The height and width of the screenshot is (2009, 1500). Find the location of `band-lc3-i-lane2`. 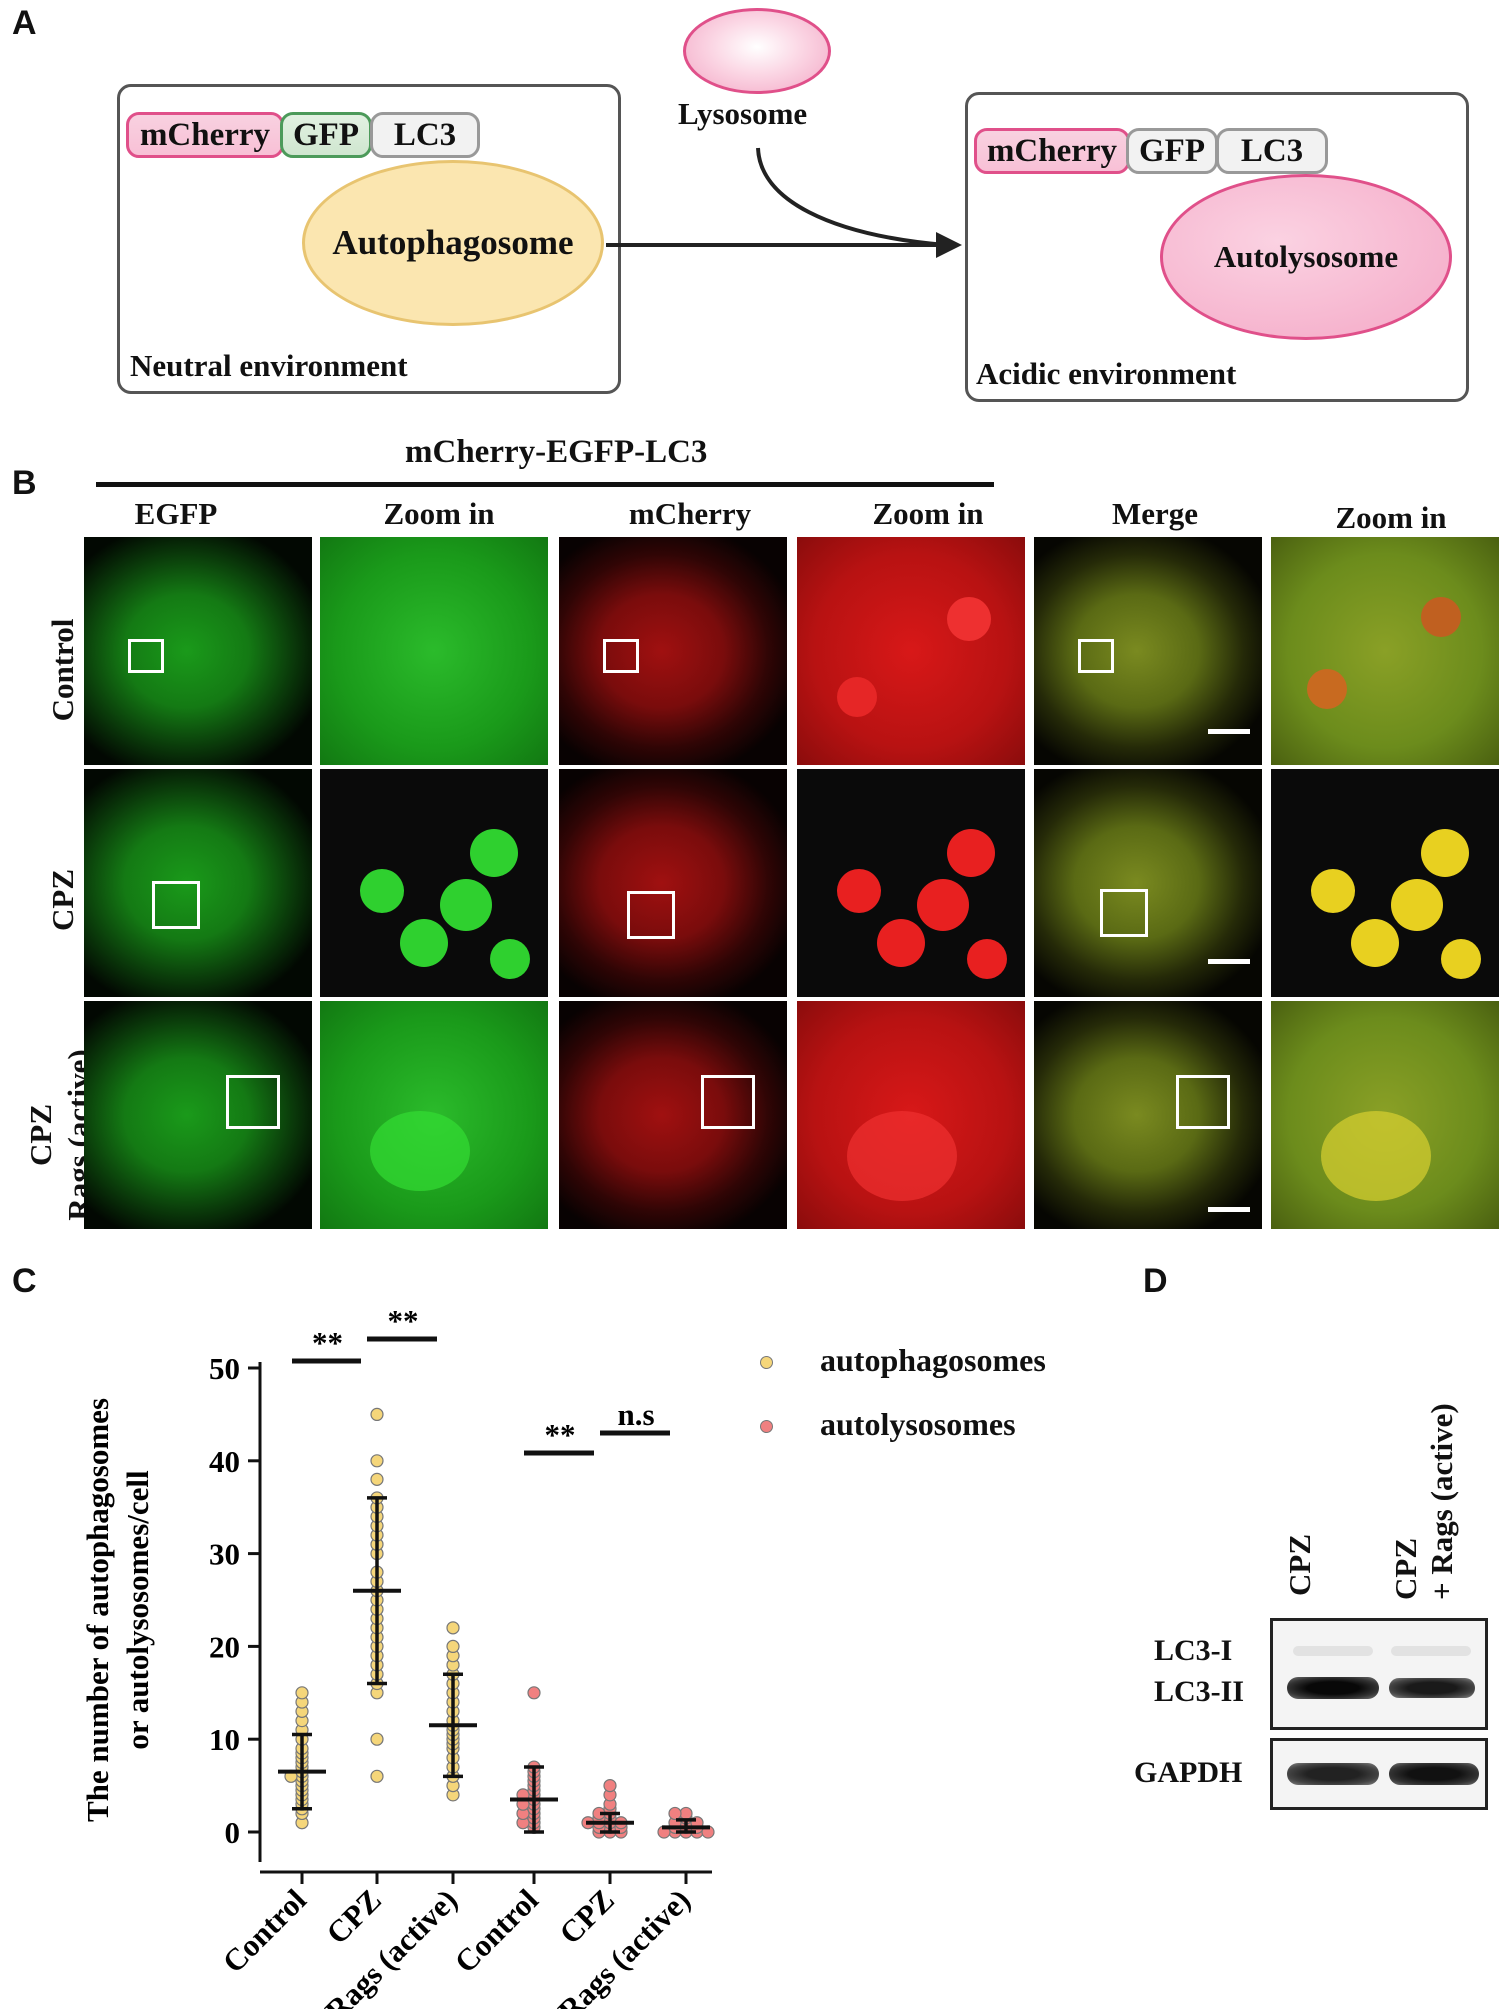

band-lc3-i-lane2 is located at coordinates (1431, 1651).